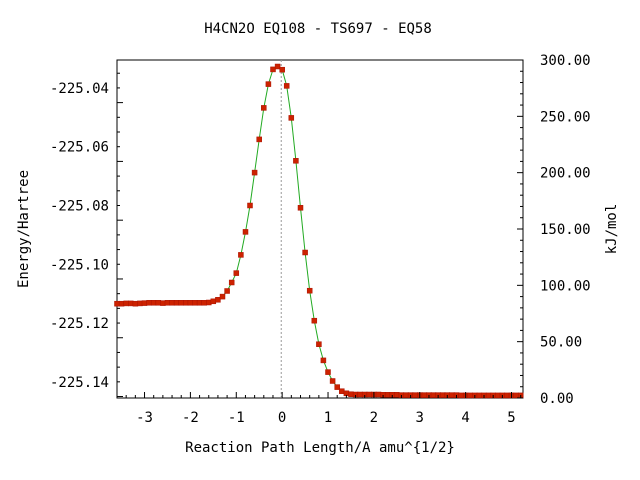  Describe the element at coordinates (565, 61) in the screenshot. I see `y2-tick-label: 300.00` at that location.